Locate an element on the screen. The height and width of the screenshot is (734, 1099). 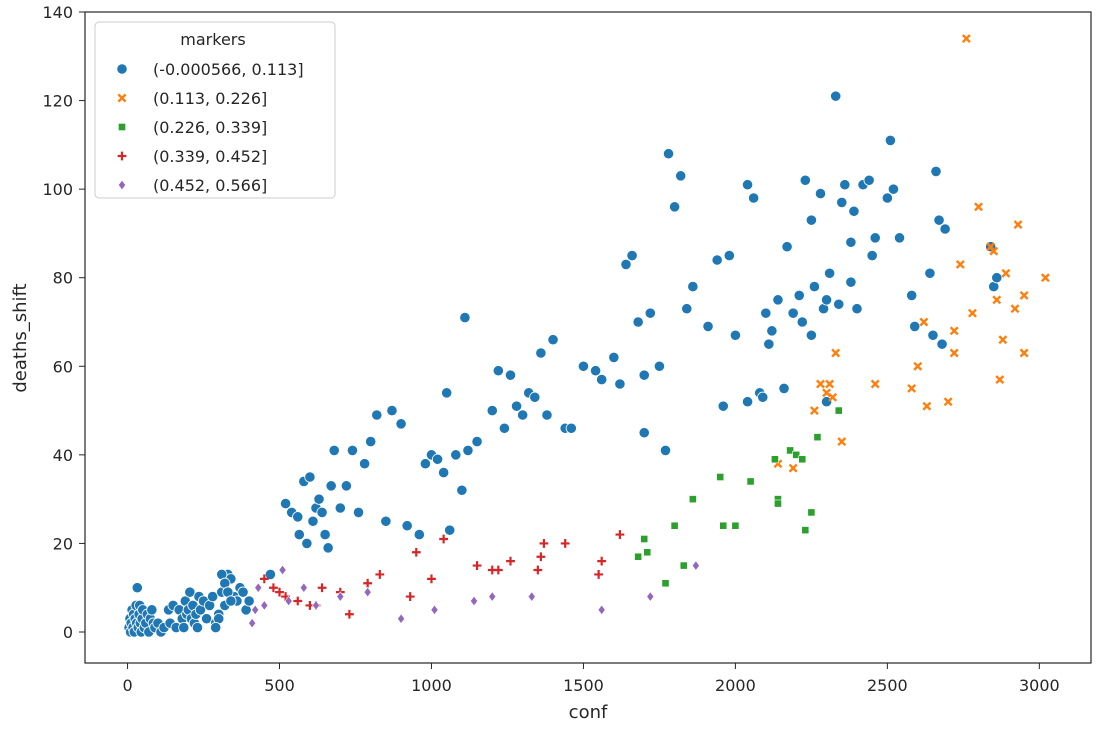
x-tick-label: 0 is located at coordinates (127, 685).